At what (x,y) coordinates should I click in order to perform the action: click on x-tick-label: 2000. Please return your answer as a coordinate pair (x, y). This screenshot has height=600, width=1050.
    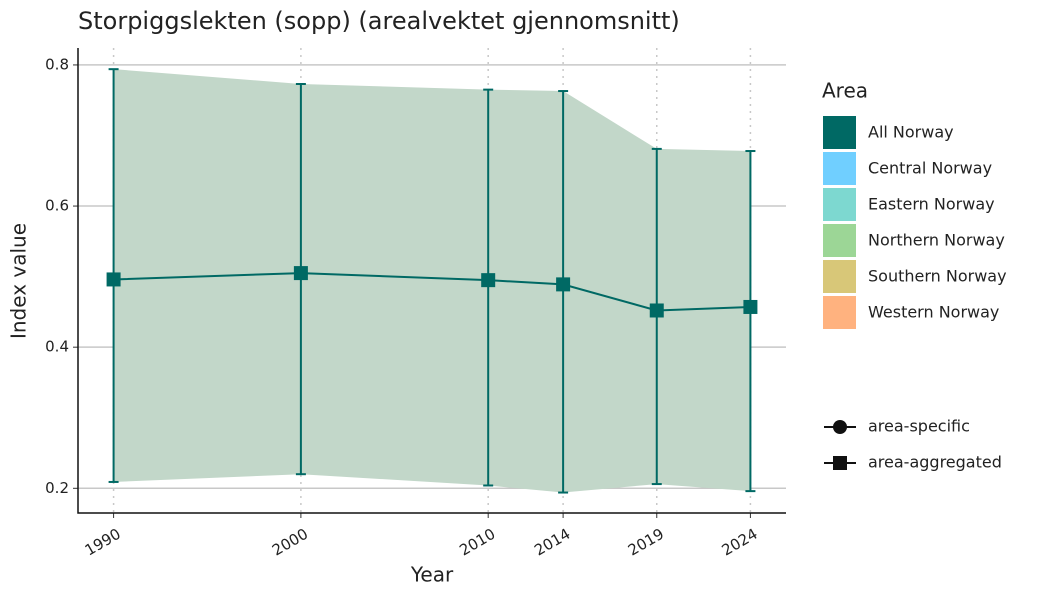
    Looking at the image, I should click on (290, 542).